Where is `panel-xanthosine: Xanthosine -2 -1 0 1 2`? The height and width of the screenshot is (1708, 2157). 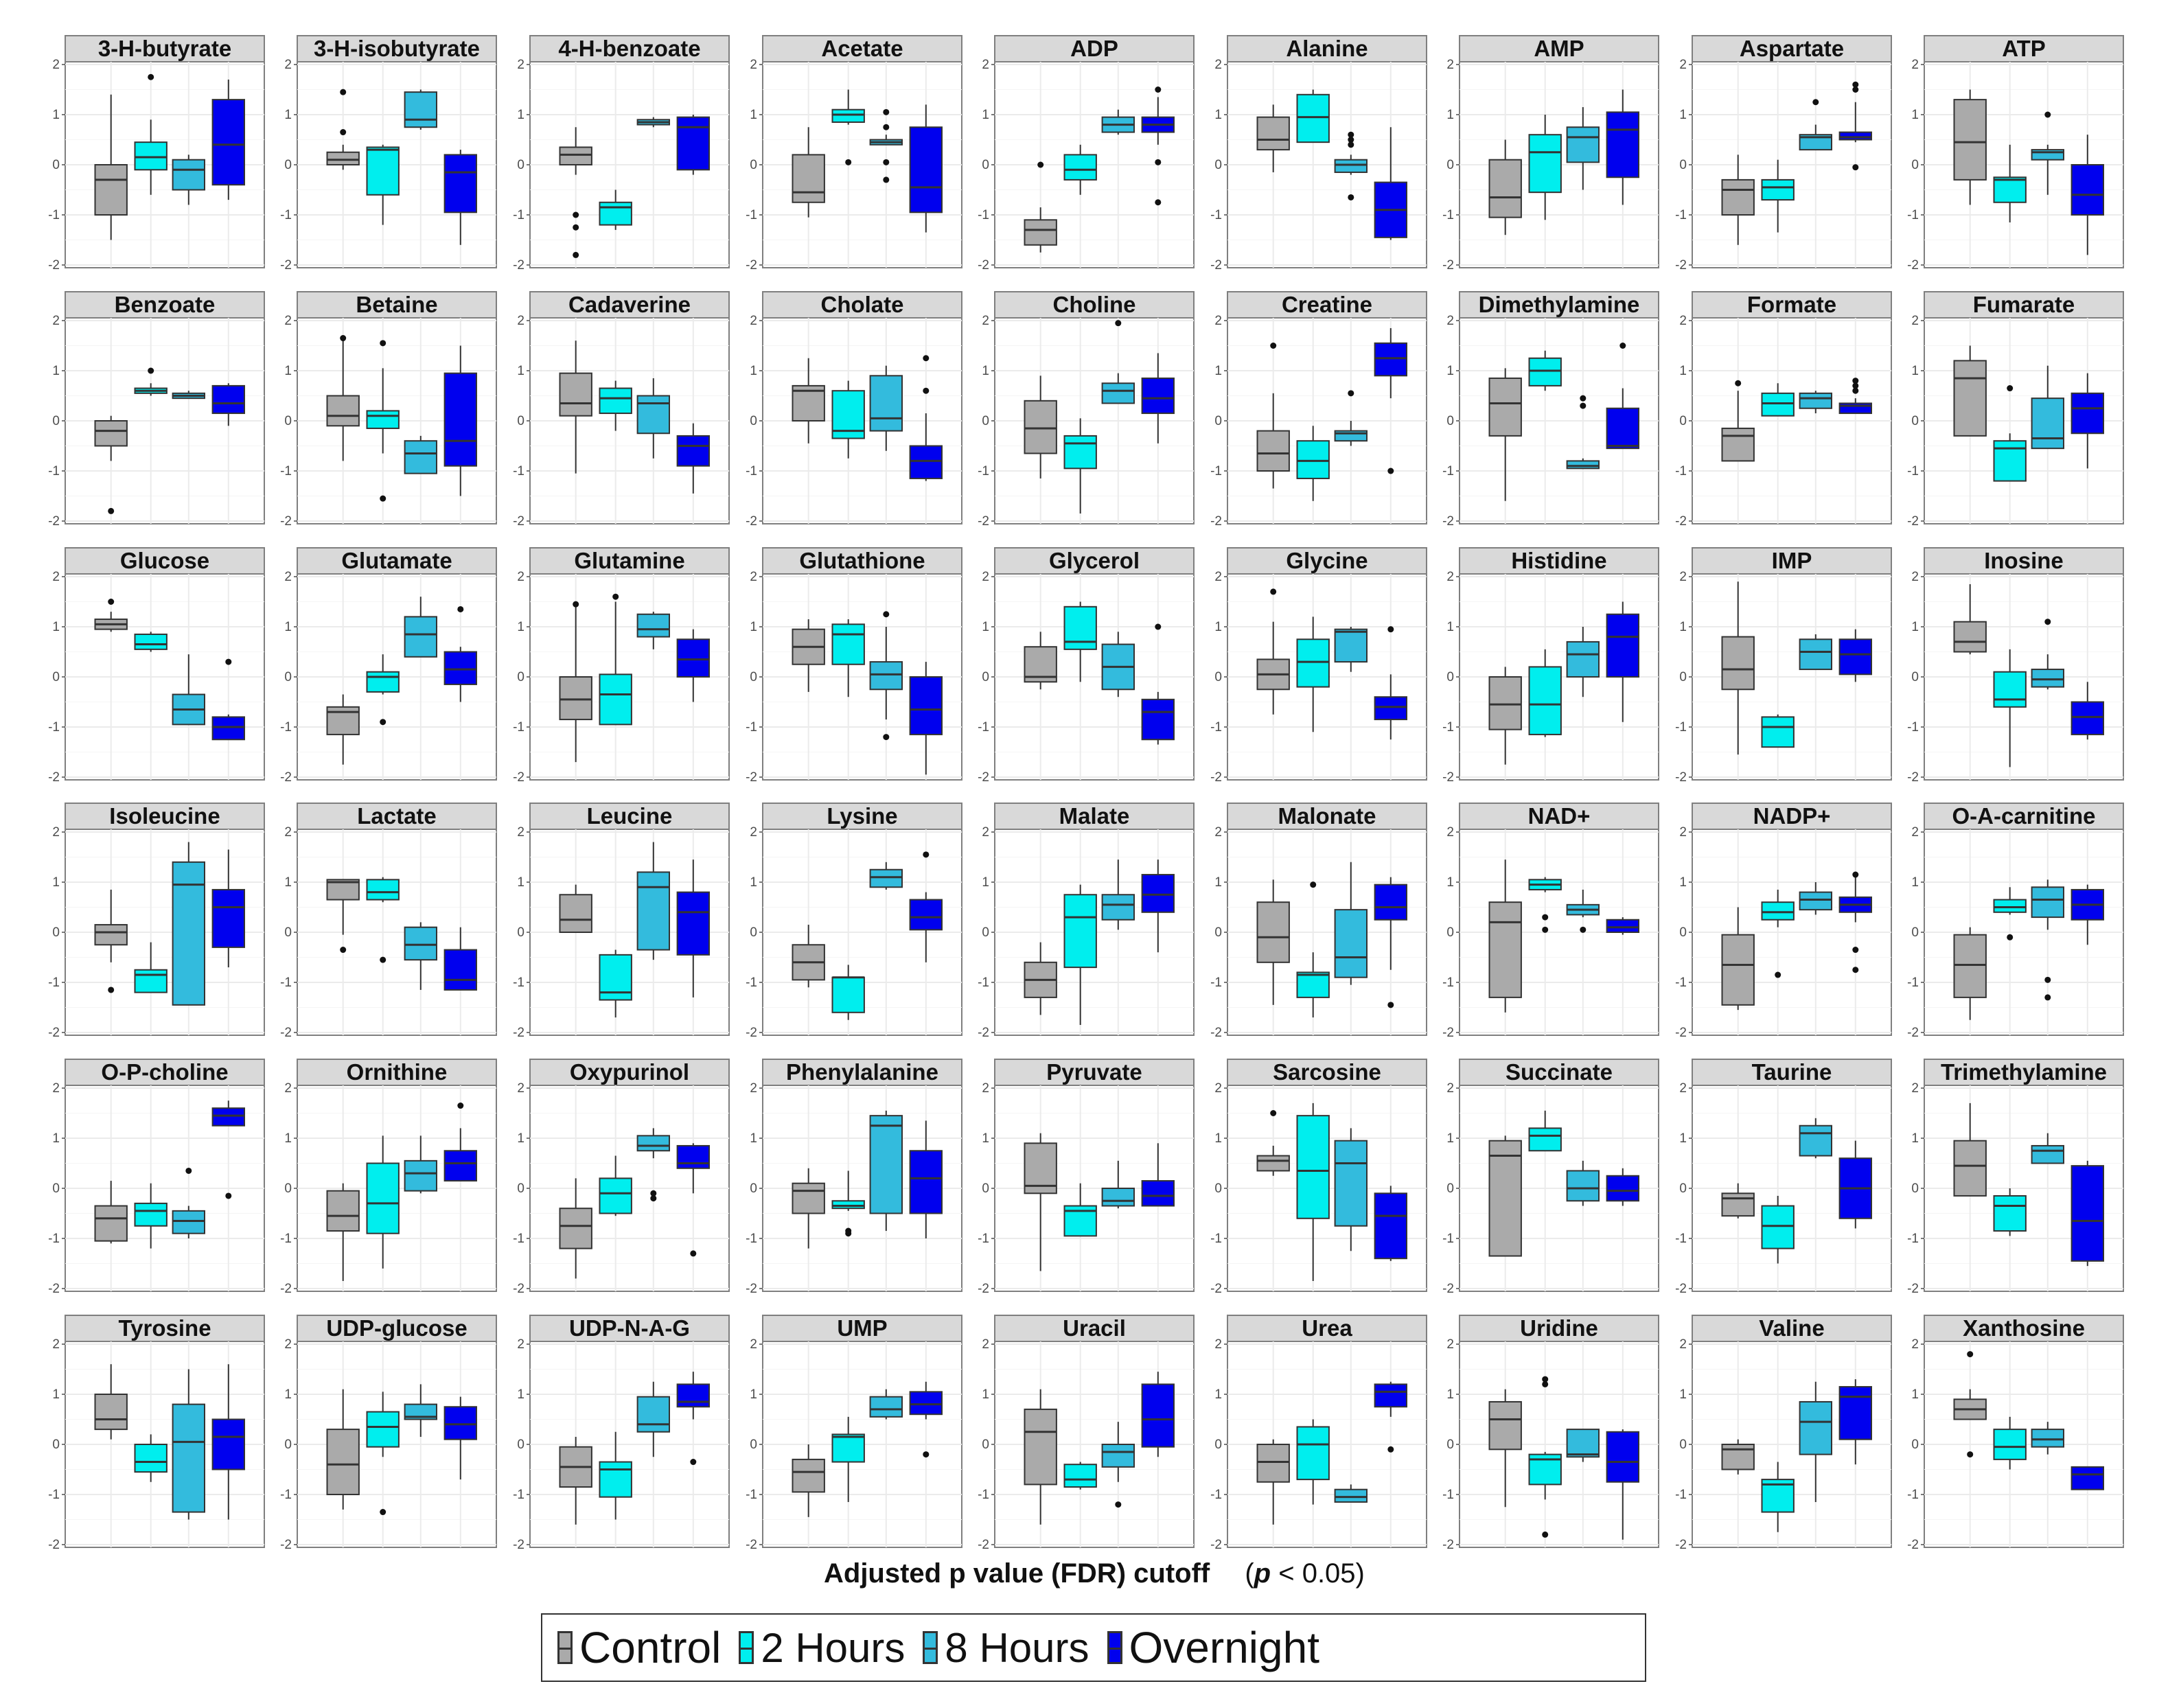
panel-xanthosine: Xanthosine -2 -1 0 1 2 is located at coordinates (2016, 1434).